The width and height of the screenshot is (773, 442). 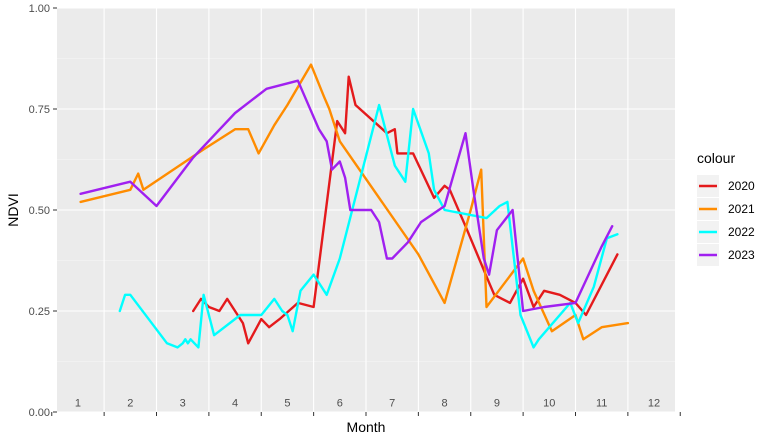 I want to click on x-tick-label: 2, so click(x=130, y=404).